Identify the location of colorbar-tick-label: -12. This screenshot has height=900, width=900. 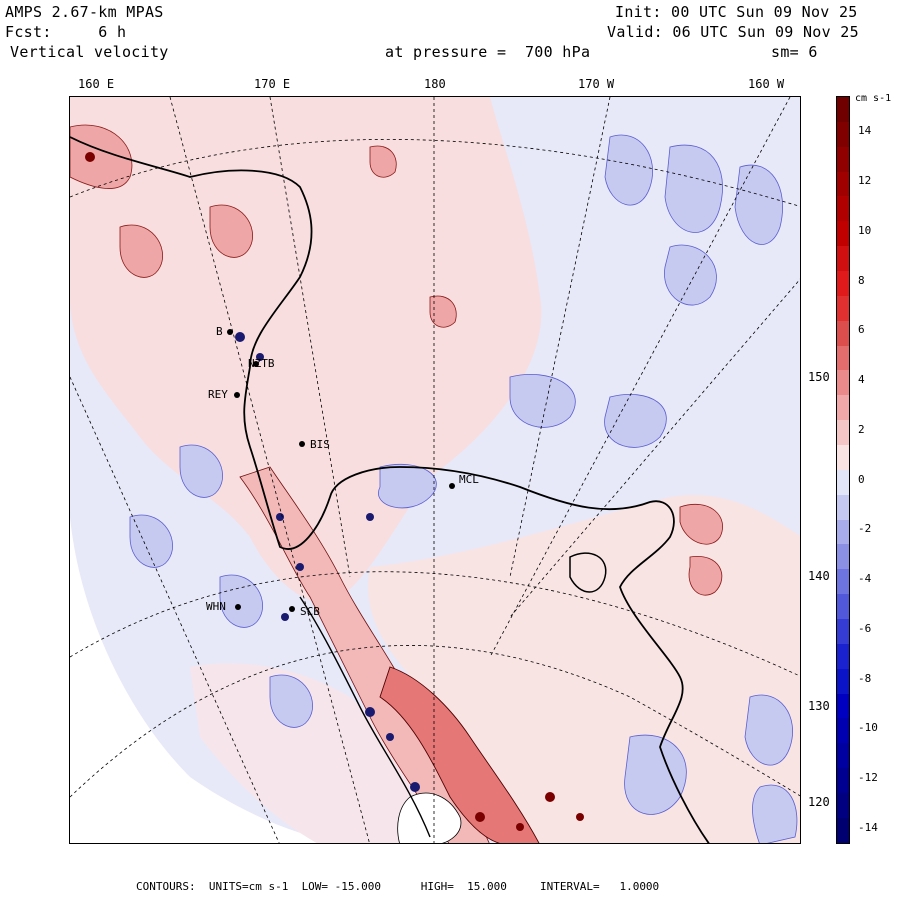
(868, 777).